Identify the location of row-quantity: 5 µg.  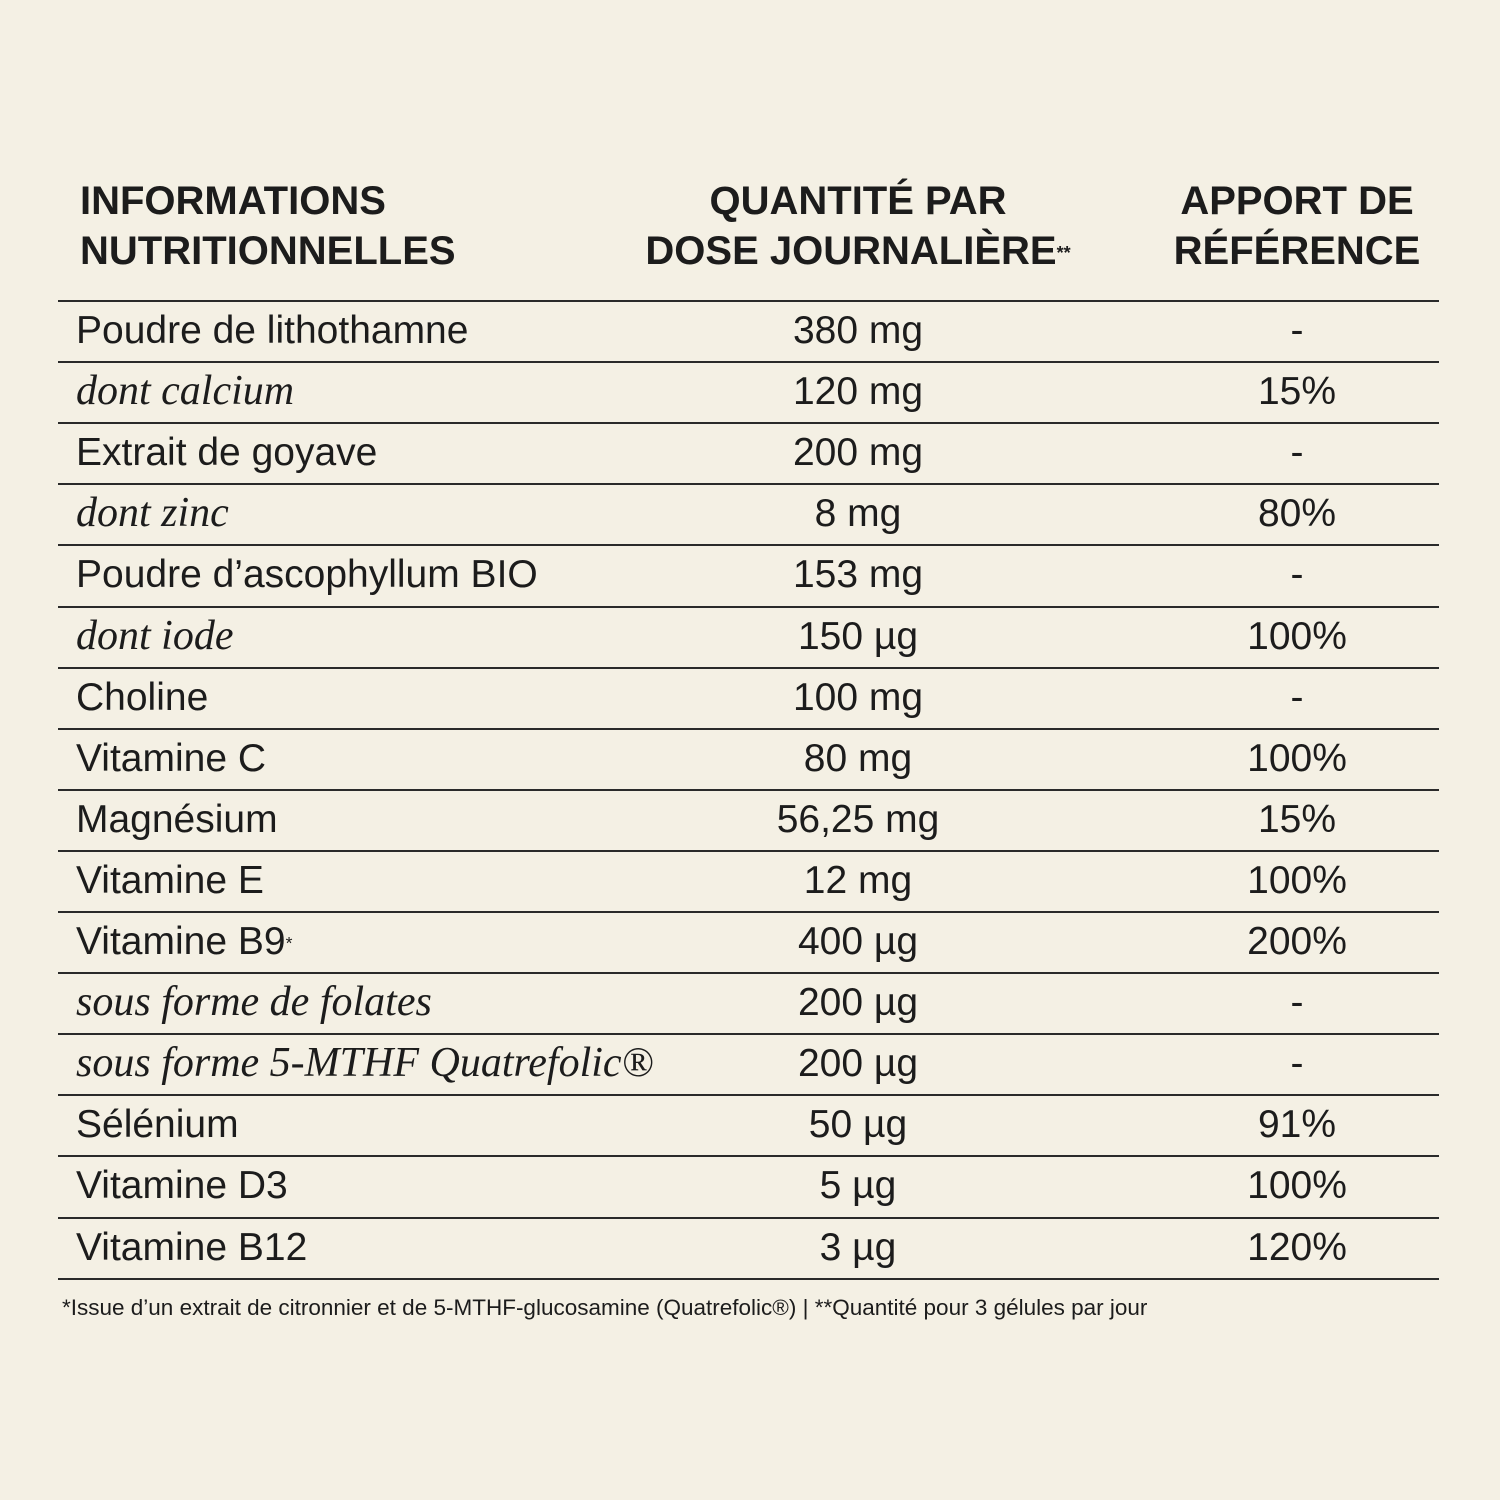
(858, 1186).